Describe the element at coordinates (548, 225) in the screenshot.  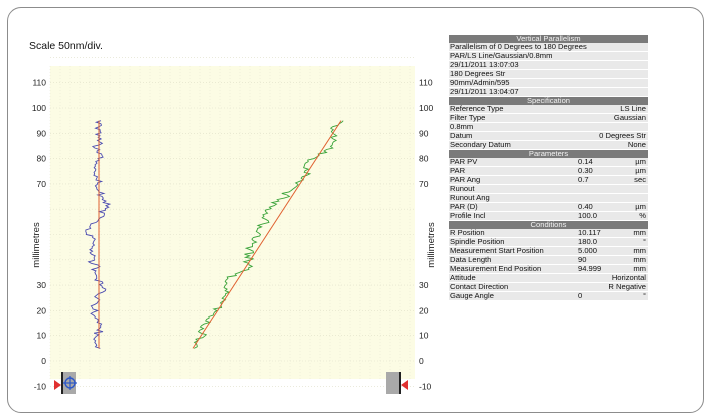
I see `section-header: Conditions` at that location.